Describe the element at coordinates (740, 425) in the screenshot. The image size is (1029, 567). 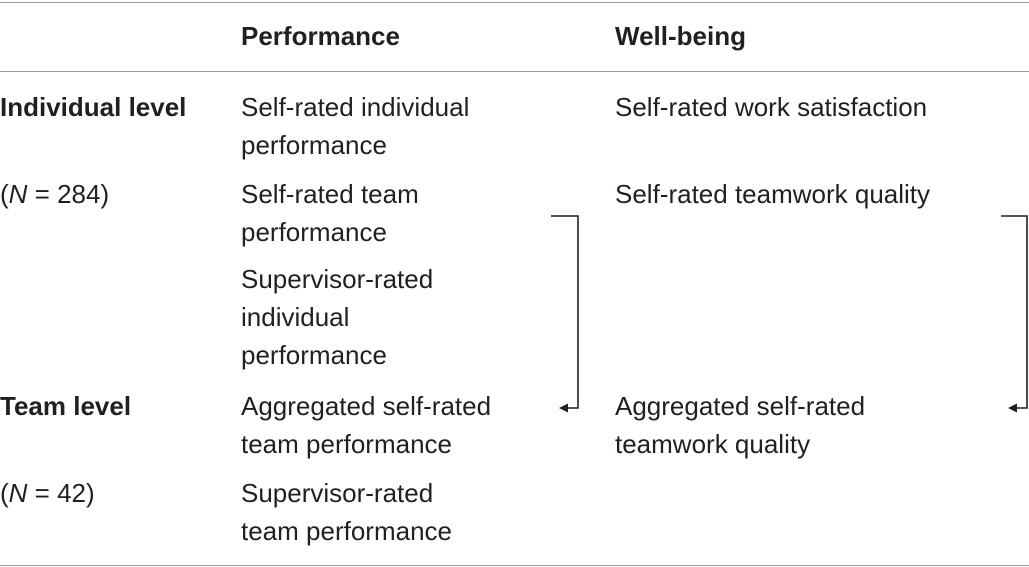
I see `team-wellbeing-item: Aggregated self-rated teamwork quality` at that location.